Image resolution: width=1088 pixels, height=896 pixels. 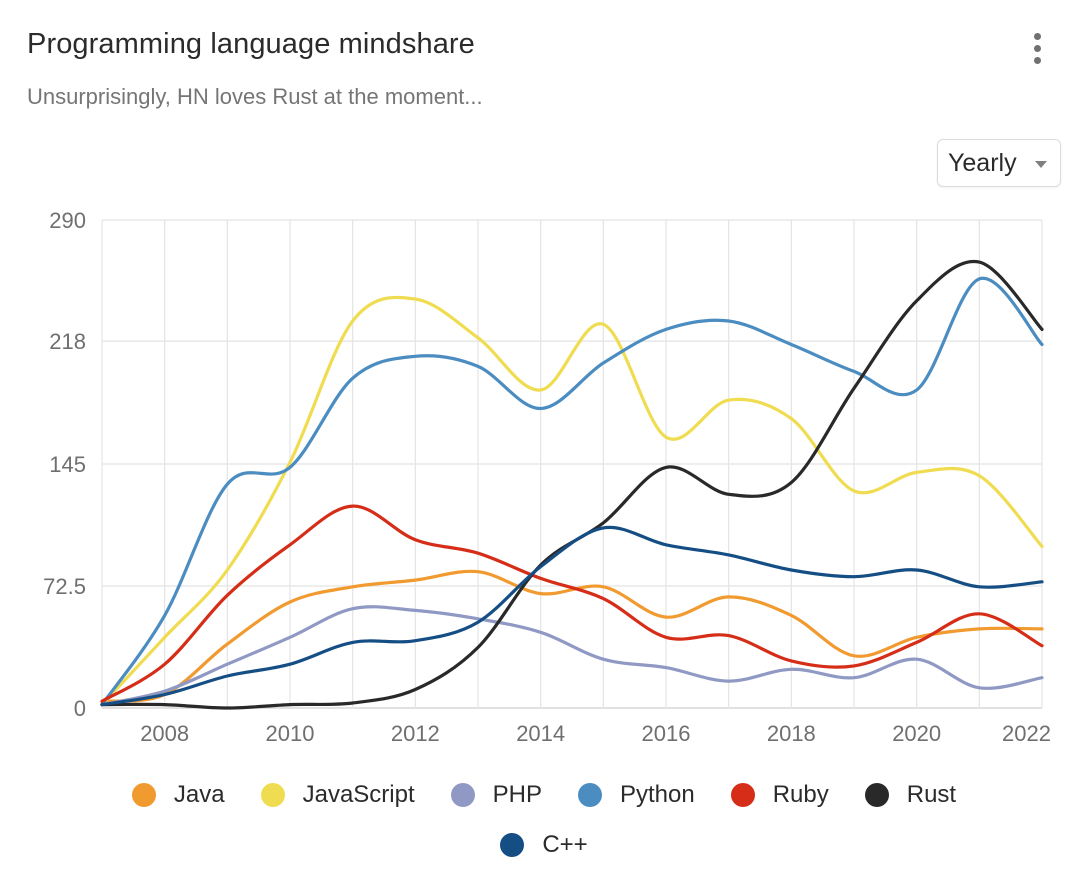 What do you see at coordinates (251, 44) in the screenshot?
I see `chart-title: Programming language mindshare` at bounding box center [251, 44].